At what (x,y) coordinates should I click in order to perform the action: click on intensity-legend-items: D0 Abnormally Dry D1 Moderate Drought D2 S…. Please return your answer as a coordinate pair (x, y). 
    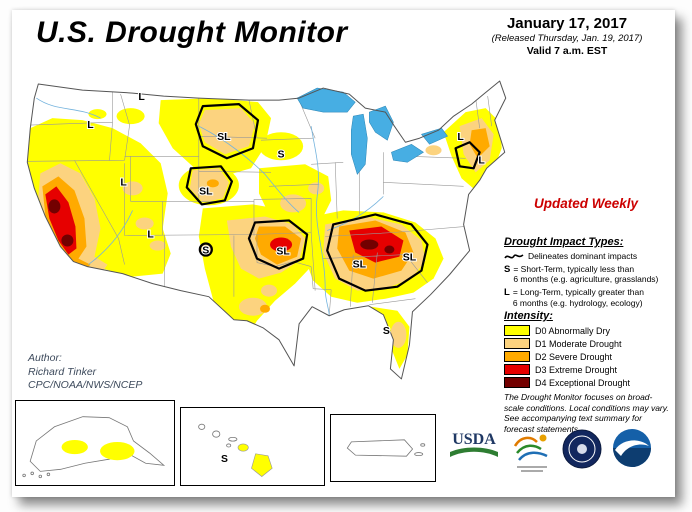
    Looking at the image, I should click on (590, 356).